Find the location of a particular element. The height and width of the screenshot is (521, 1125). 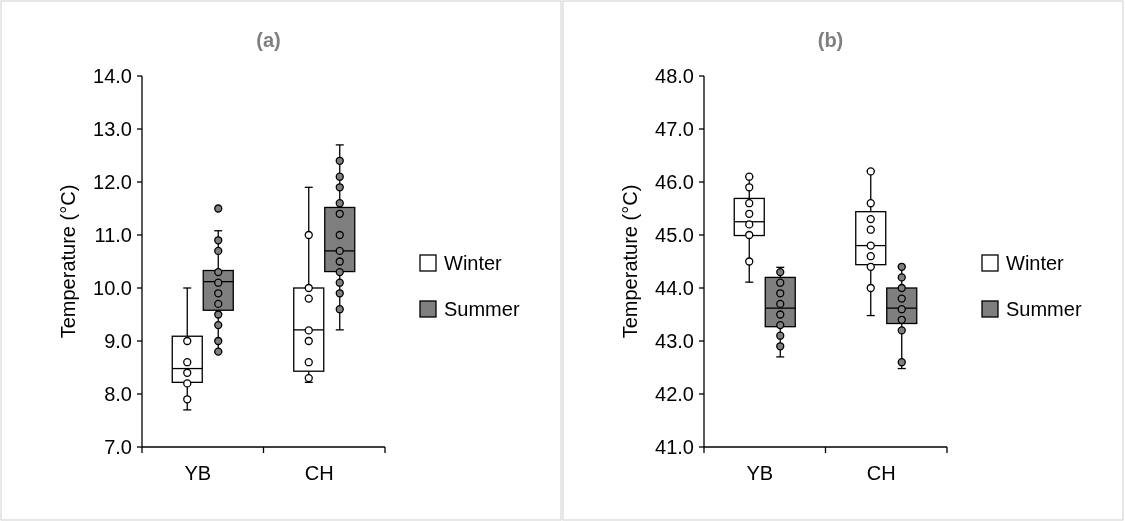

y-tick-label: 10.0 is located at coordinates (112, 288).